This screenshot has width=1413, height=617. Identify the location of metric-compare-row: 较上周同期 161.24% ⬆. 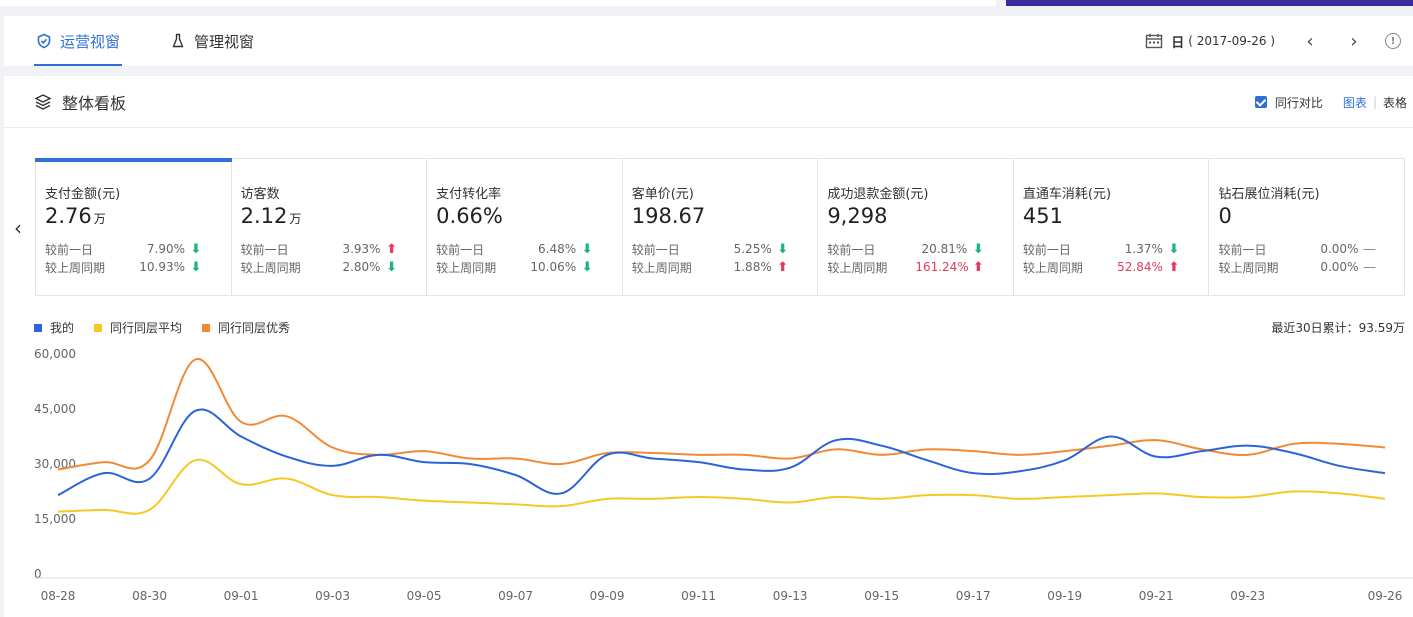
(920, 267).